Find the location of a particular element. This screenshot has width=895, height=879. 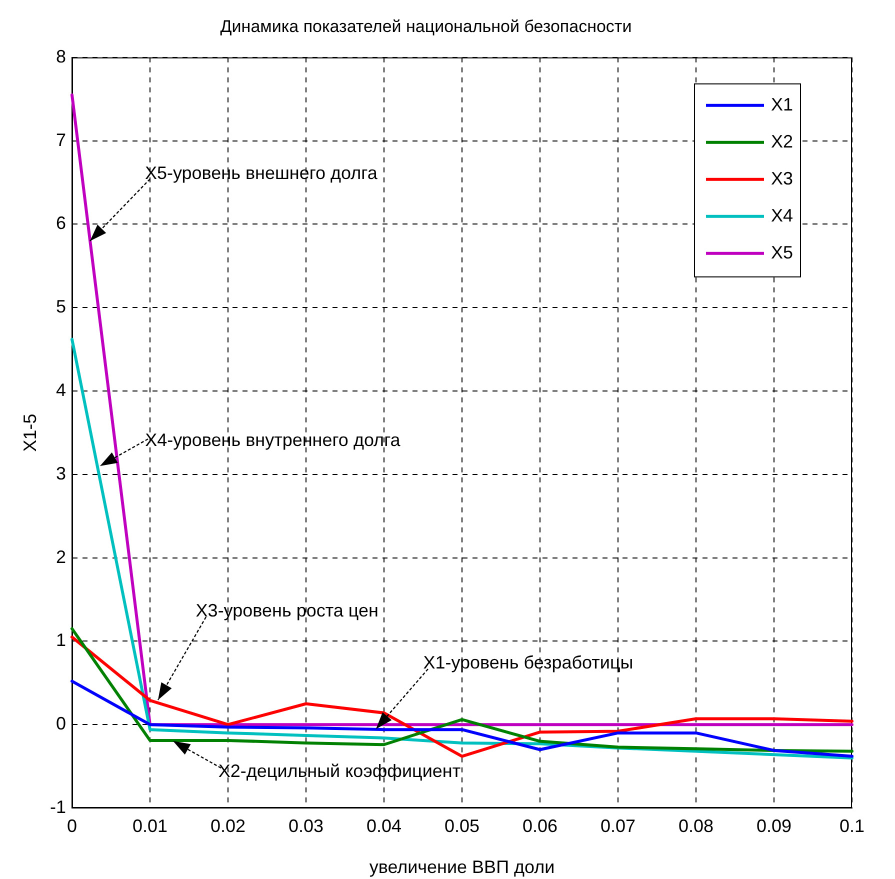

legend-label: X4 is located at coordinates (782, 215).